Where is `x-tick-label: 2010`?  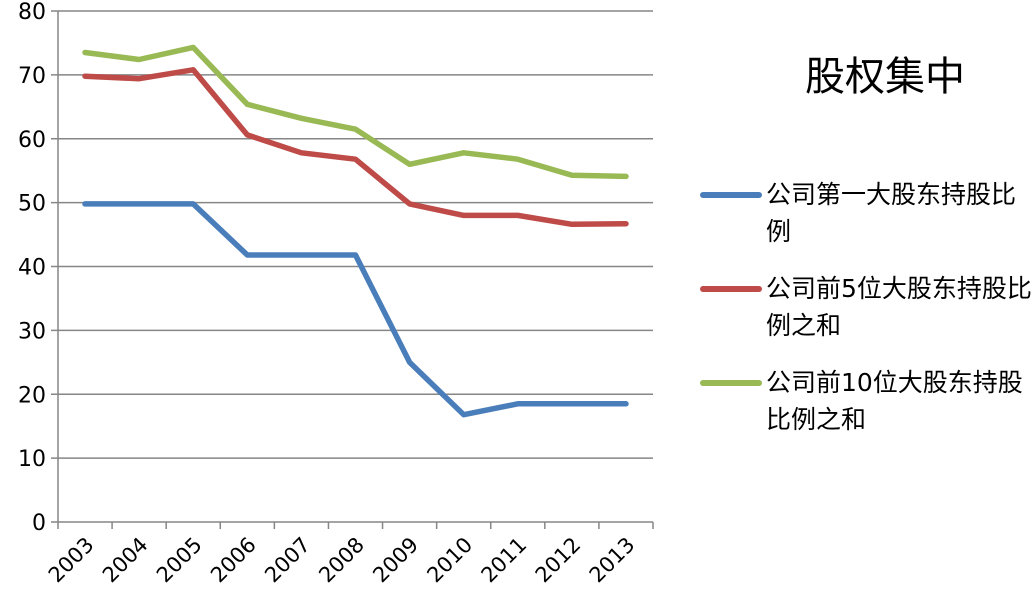
x-tick-label: 2010 is located at coordinates (449, 560).